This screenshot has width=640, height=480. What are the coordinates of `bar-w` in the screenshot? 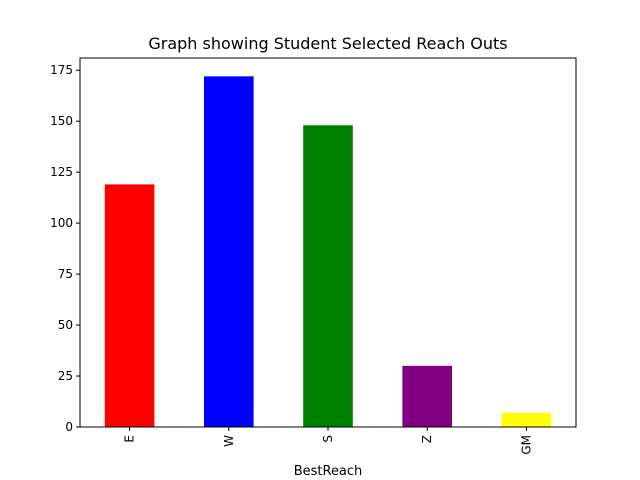 It's located at (229, 251).